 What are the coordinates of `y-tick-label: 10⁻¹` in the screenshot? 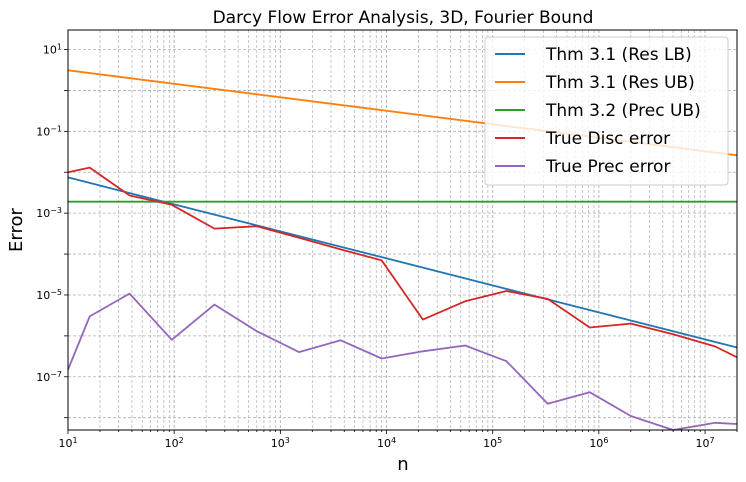 It's located at (49, 131).